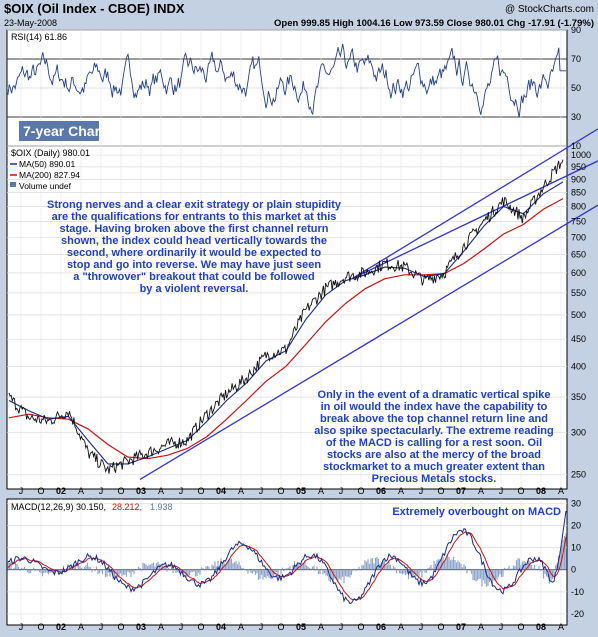 This screenshot has height=637, width=598. Describe the element at coordinates (578, 397) in the screenshot. I see `price-tick-label: 350` at that location.